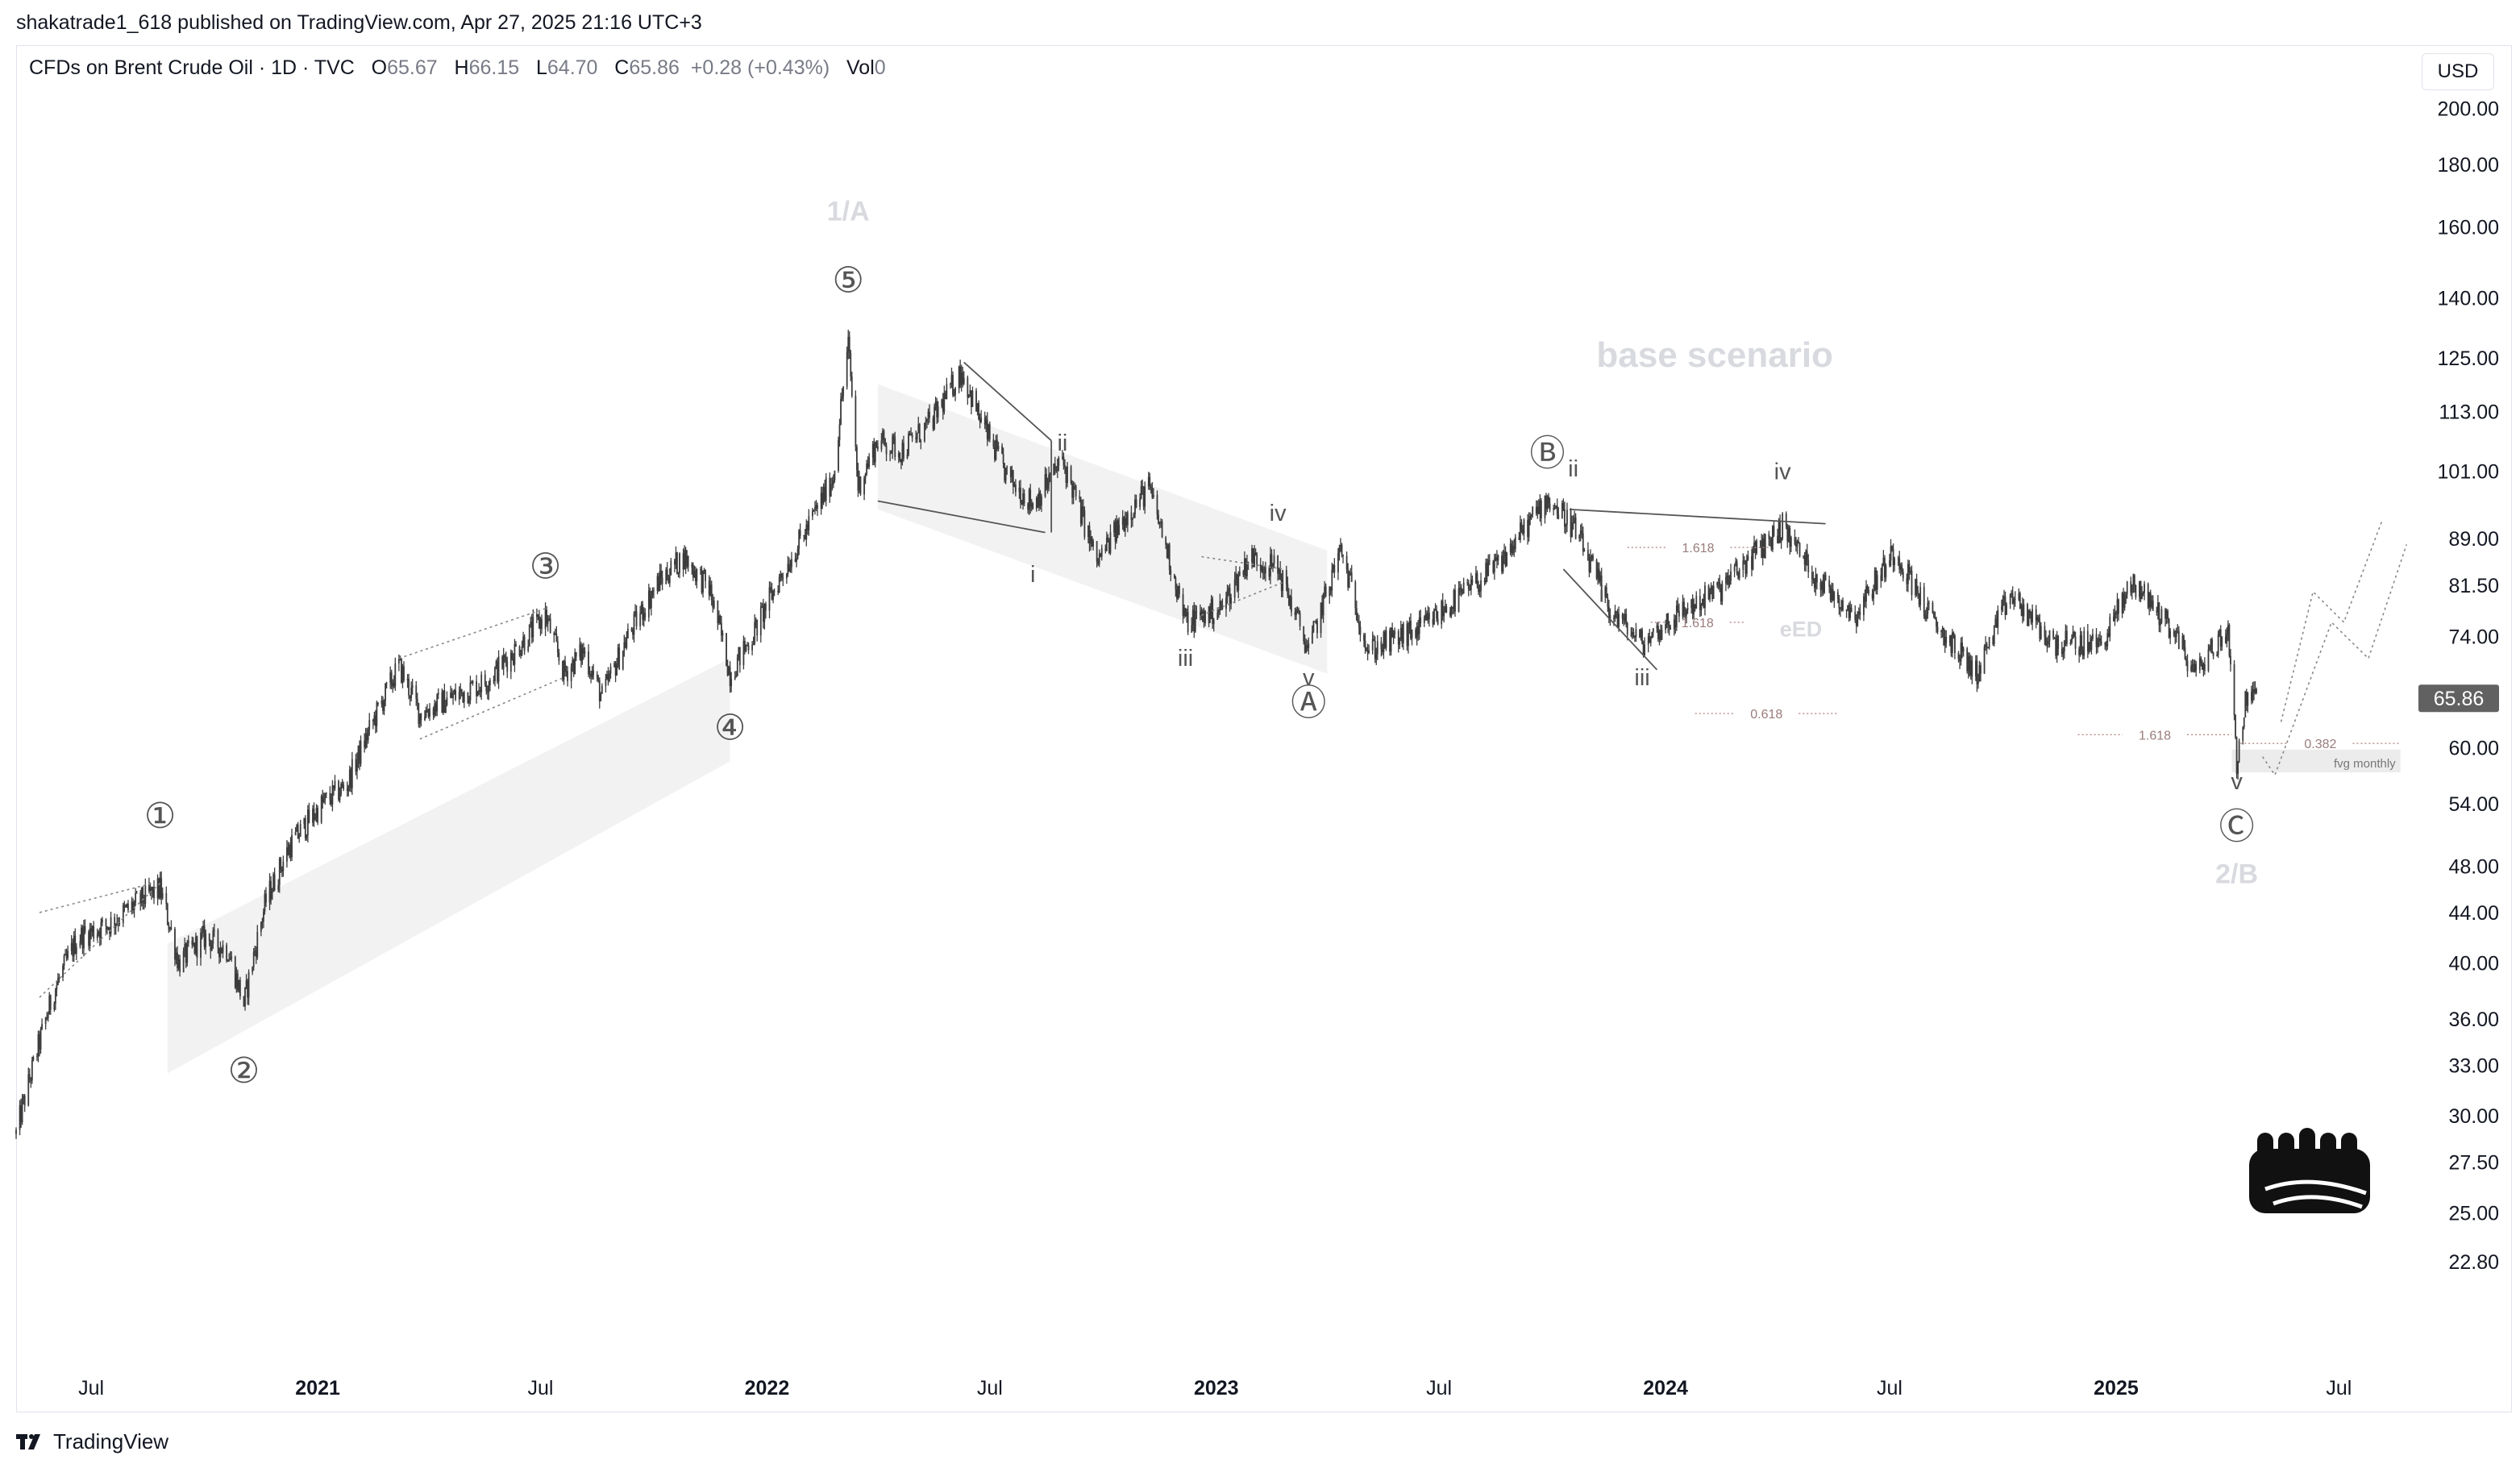 The height and width of the screenshot is (1464, 2520). I want to click on price-axis-tick: 40.00, so click(2473, 964).